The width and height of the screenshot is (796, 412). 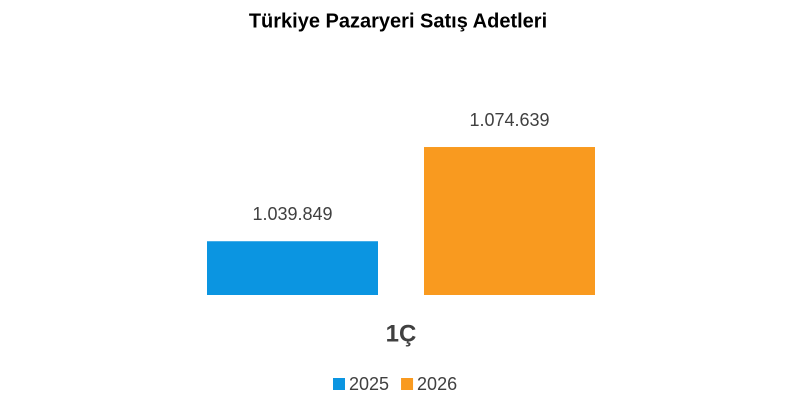 What do you see at coordinates (437, 384) in the screenshot?
I see `legend-label: 2026` at bounding box center [437, 384].